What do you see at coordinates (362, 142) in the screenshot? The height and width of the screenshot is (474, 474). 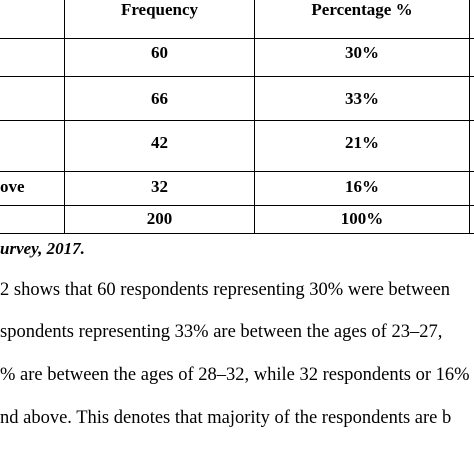 I see `row3-percentage: 21%` at bounding box center [362, 142].